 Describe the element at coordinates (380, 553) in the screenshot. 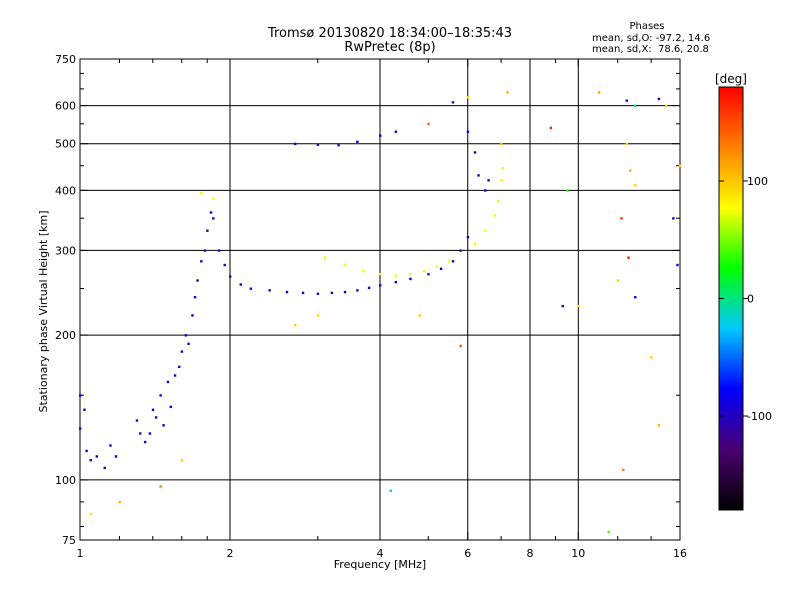

I see `x-tick-label: 4` at that location.